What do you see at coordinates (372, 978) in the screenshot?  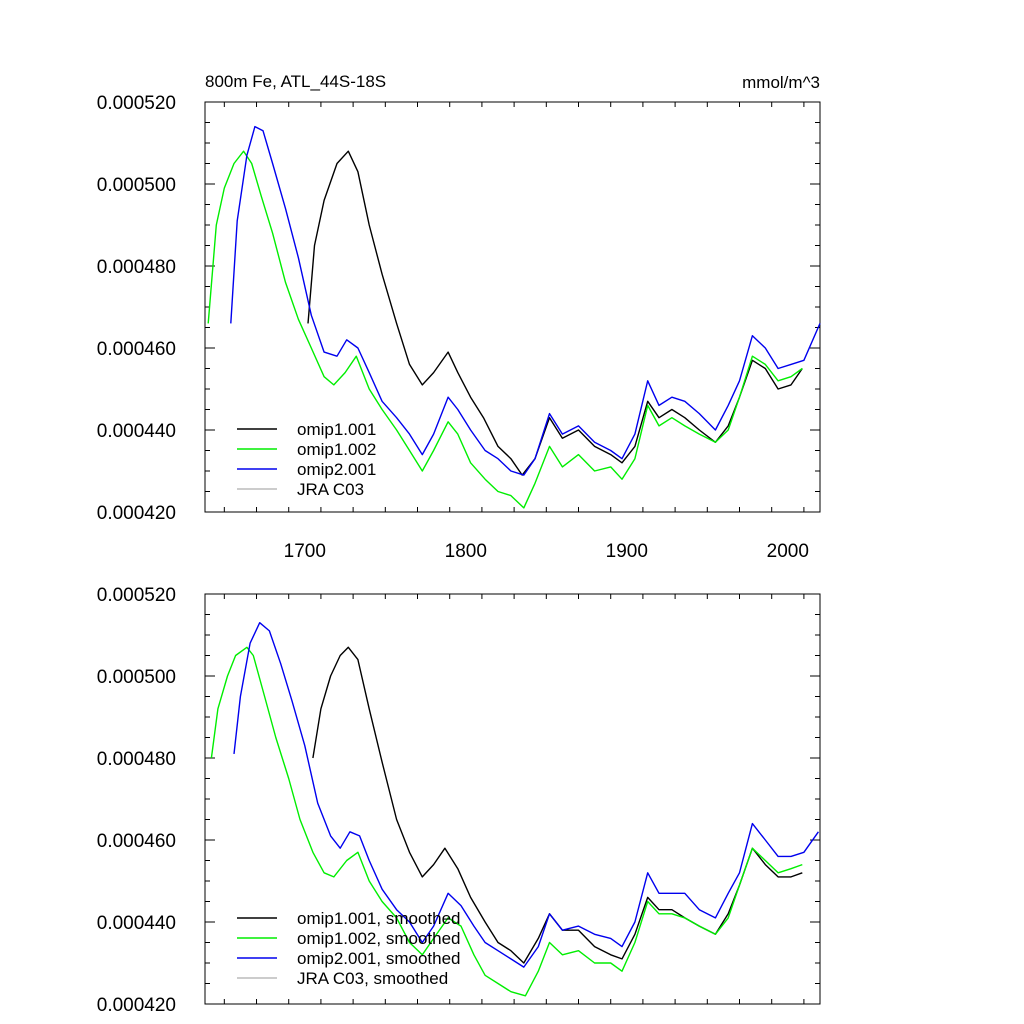 I see `legend-label: JRA C03, smoothed` at bounding box center [372, 978].